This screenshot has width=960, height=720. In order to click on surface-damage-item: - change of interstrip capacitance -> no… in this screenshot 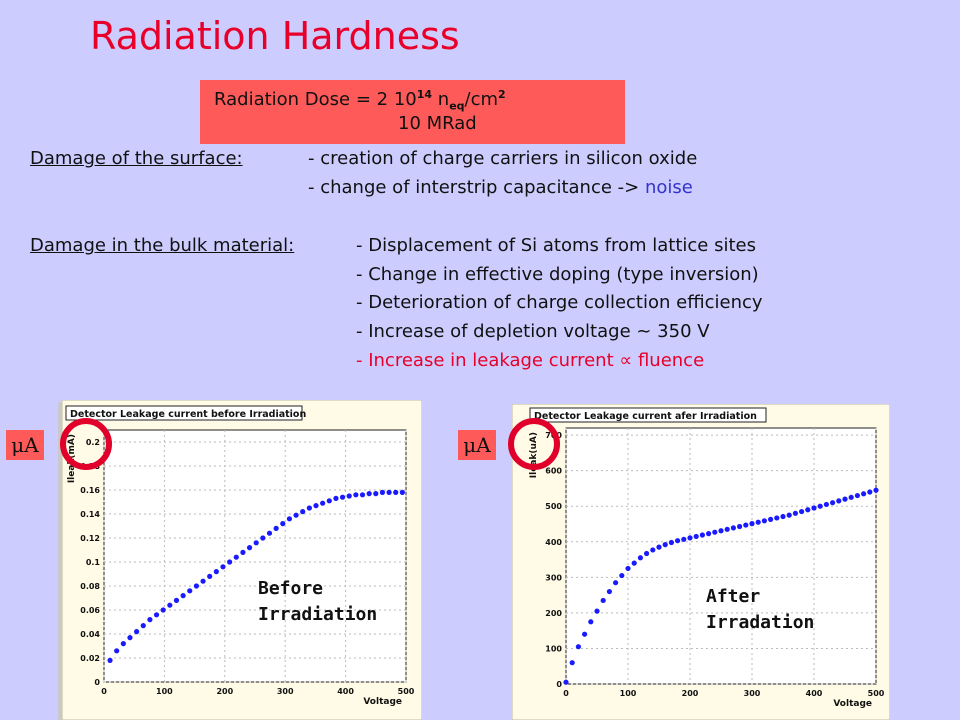, I will do `click(500, 187)`.